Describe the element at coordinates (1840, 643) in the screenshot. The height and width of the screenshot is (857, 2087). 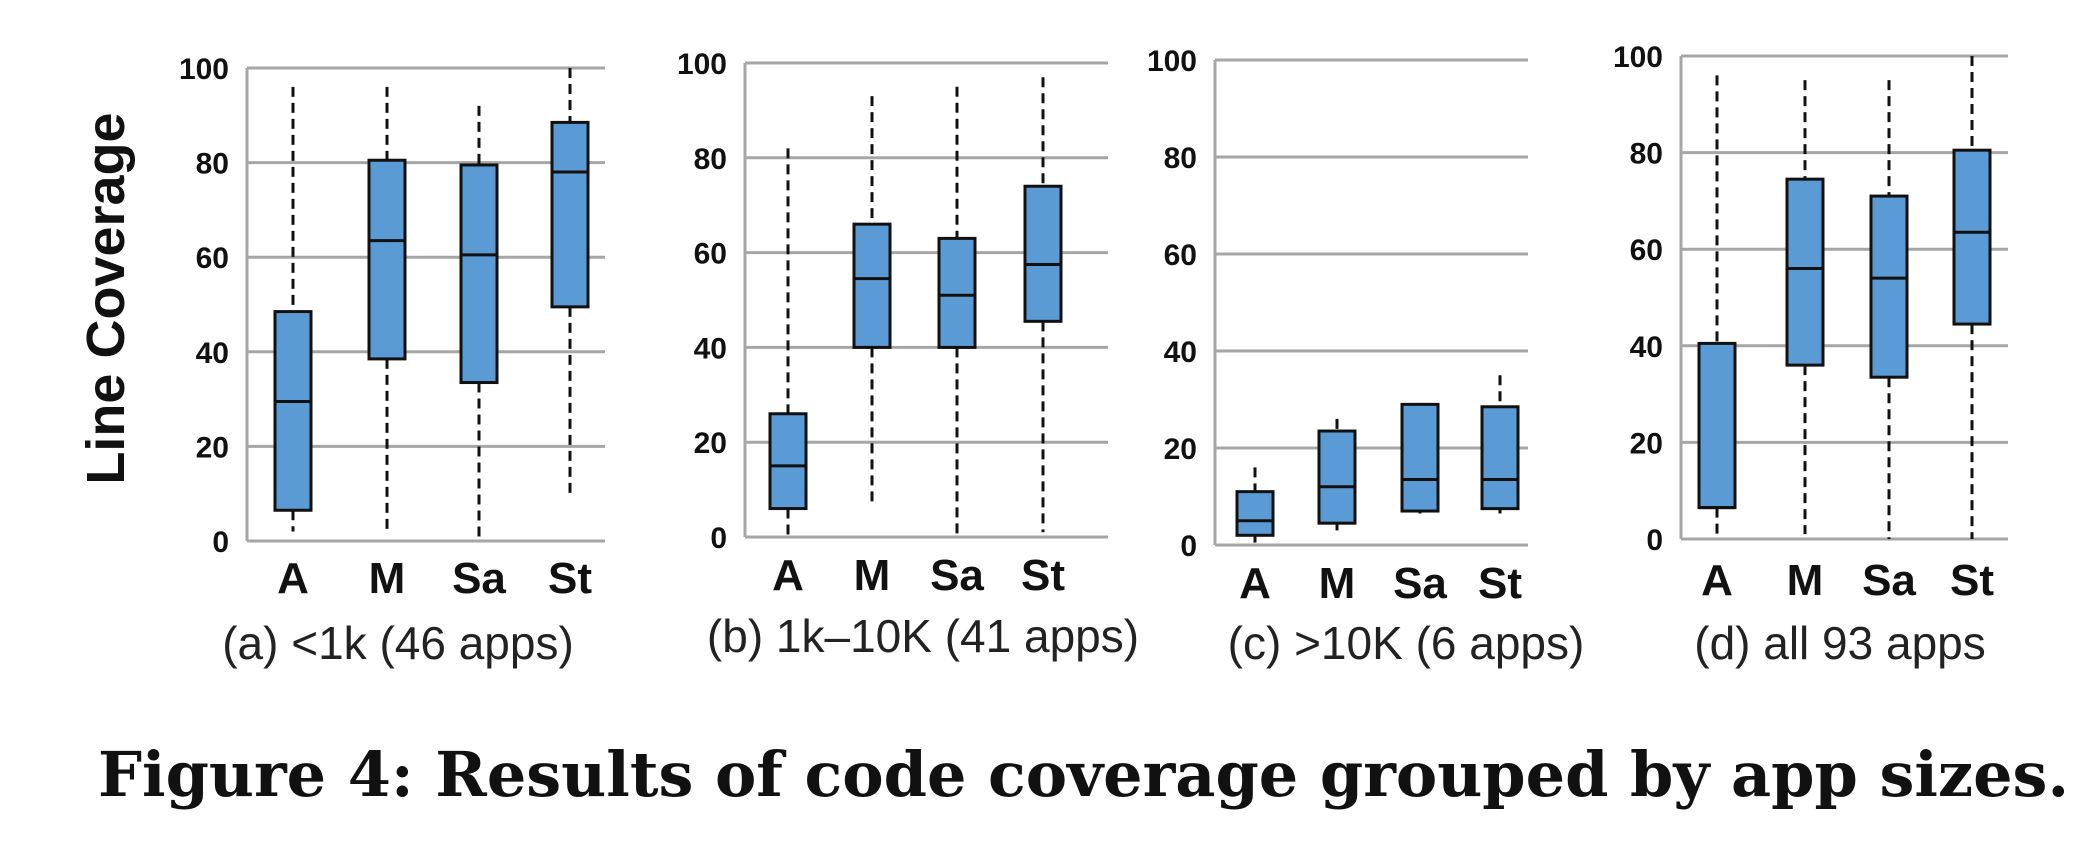
I see `panel-subtitle: (d) all 93 apps` at that location.